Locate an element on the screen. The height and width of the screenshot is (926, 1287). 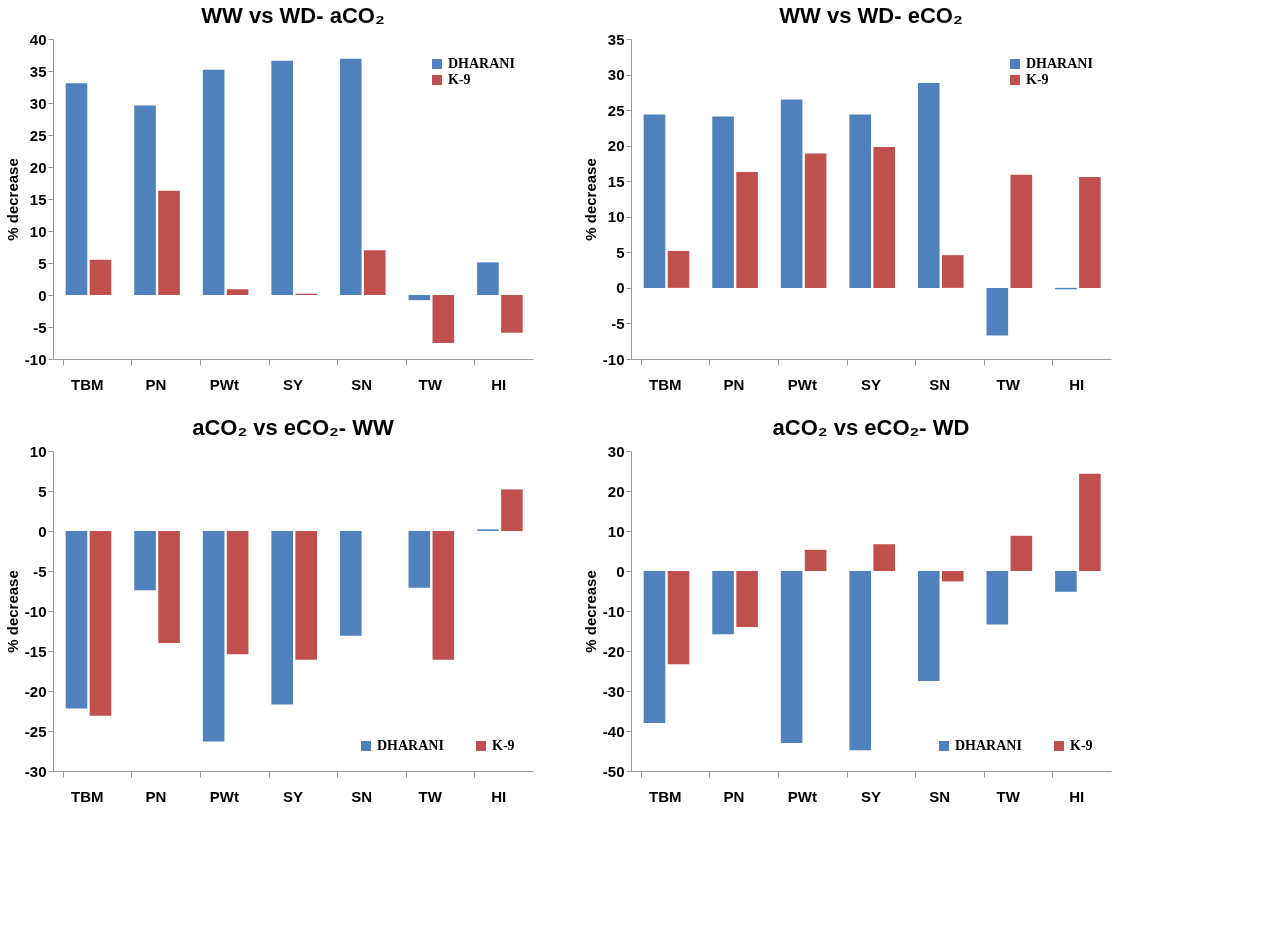
chart-title: aCO₂ vs eCO₂- WW is located at coordinates (293, 427).